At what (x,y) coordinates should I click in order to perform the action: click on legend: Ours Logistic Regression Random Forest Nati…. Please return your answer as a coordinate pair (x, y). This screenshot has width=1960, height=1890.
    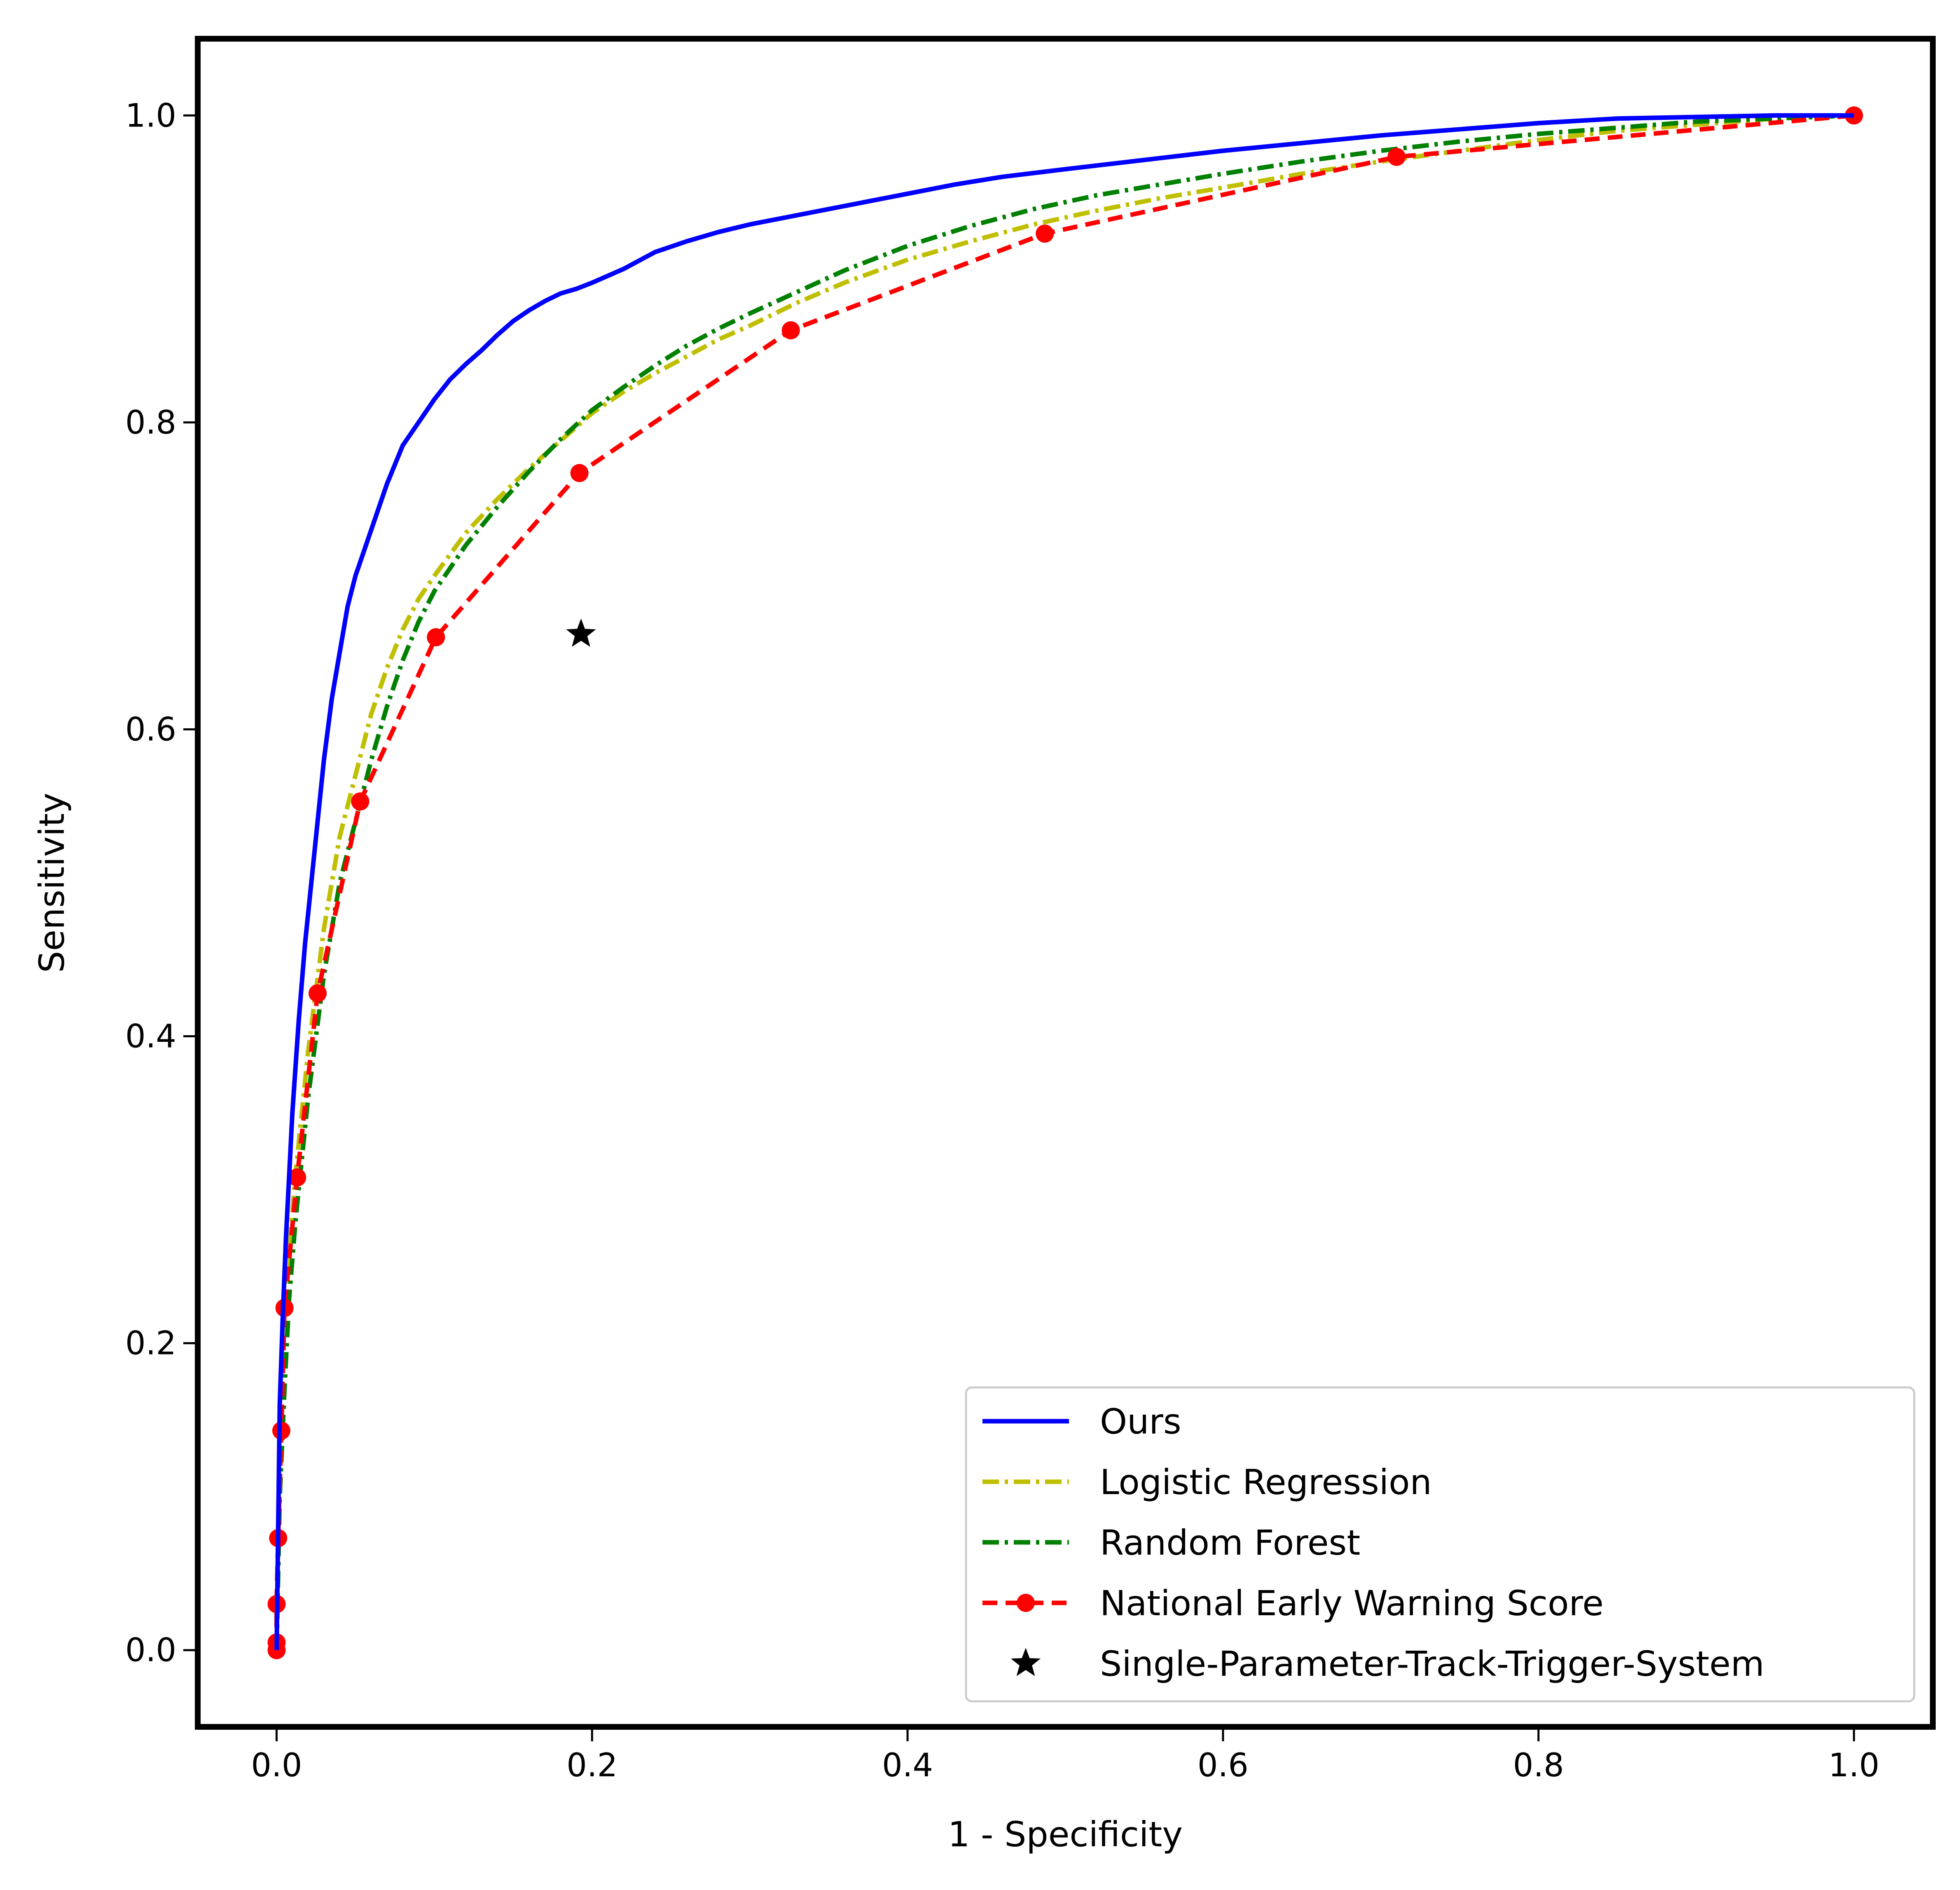
    Looking at the image, I should click on (1441, 1544).